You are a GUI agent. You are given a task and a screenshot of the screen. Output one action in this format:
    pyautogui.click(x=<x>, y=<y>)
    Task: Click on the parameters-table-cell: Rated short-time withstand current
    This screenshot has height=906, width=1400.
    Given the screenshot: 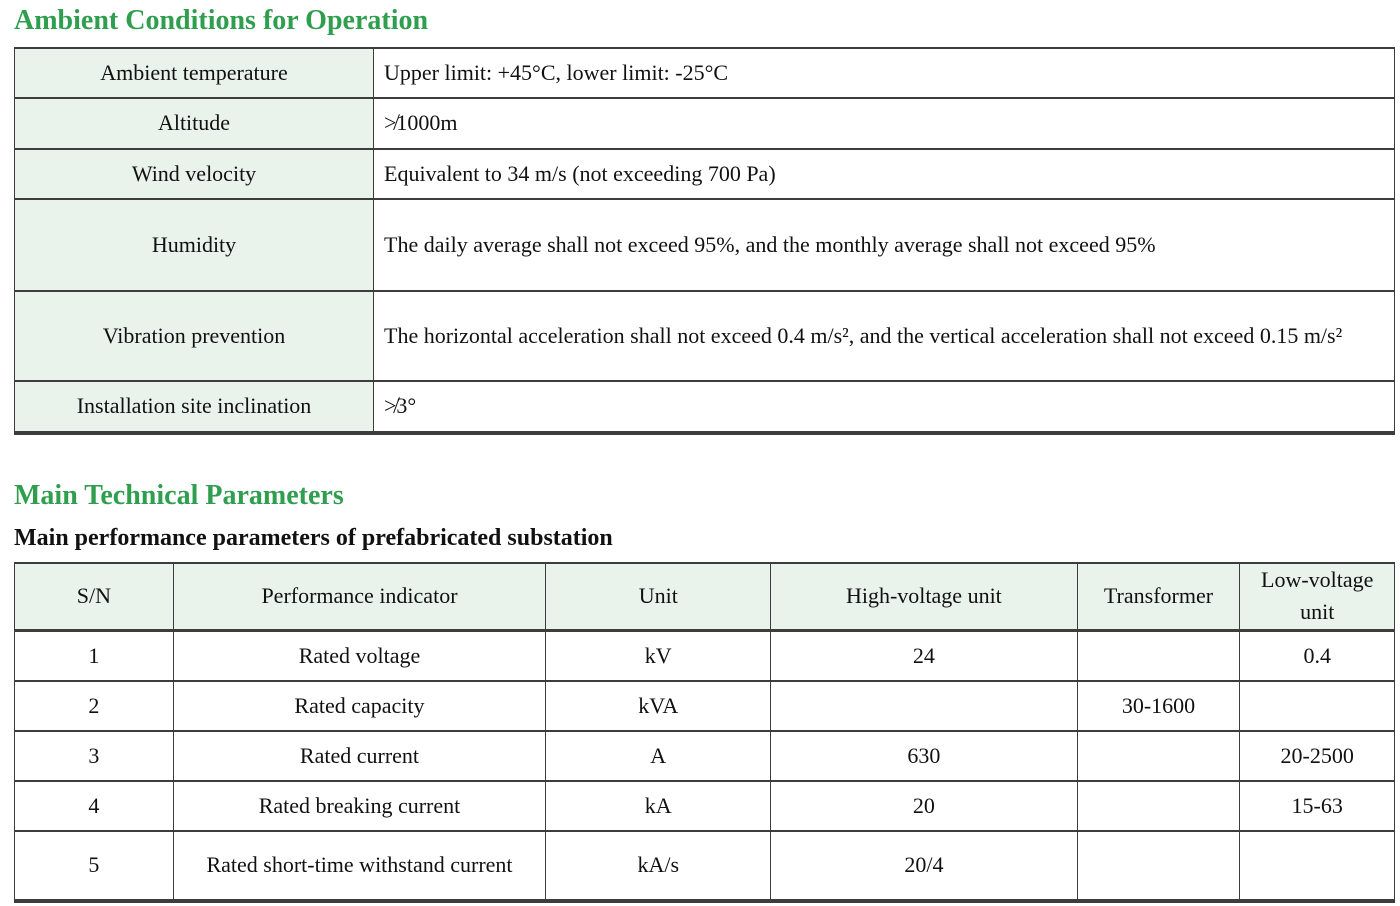 What is the action you would take?
    pyautogui.click(x=359, y=866)
    